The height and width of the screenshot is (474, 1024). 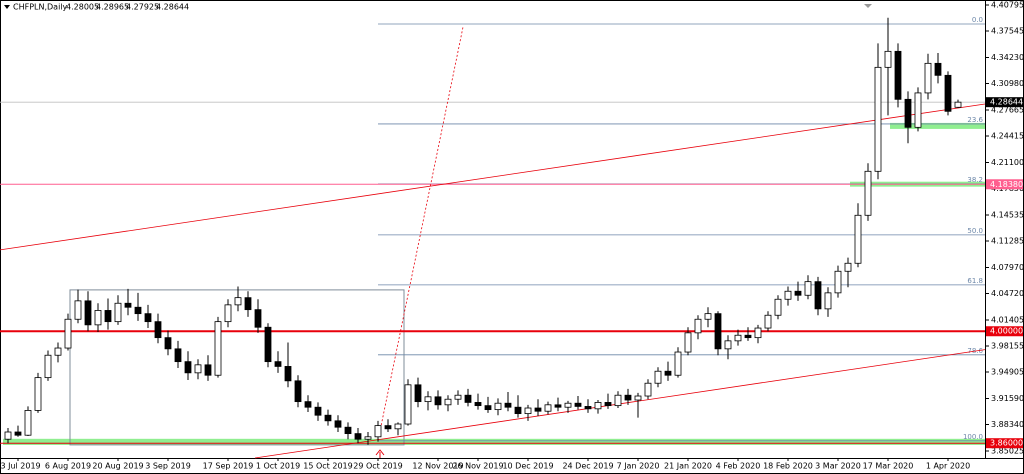 What do you see at coordinates (688, 466) in the screenshot?
I see `x-tick-label: 21 Jan 2020` at bounding box center [688, 466].